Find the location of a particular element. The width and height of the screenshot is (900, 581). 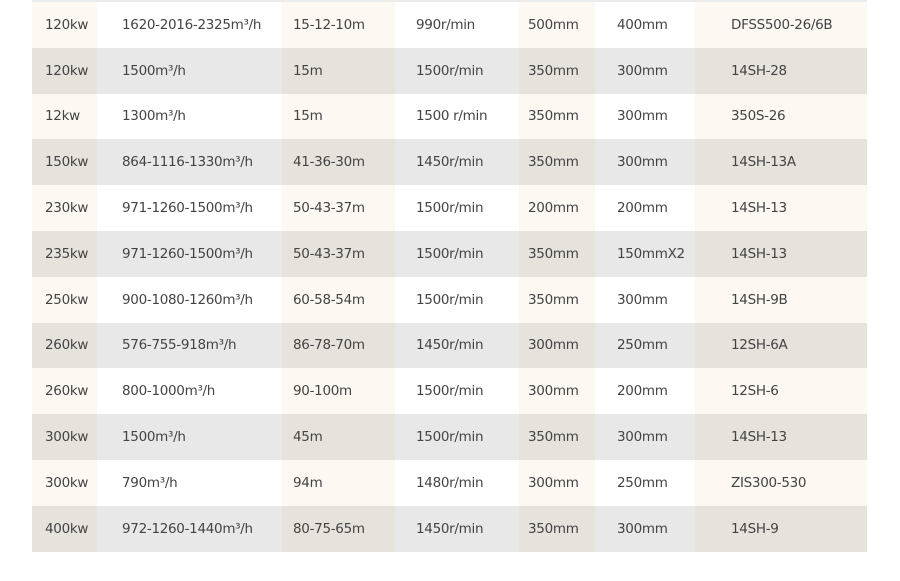

cell-head: 60-58-54m is located at coordinates (338, 299).